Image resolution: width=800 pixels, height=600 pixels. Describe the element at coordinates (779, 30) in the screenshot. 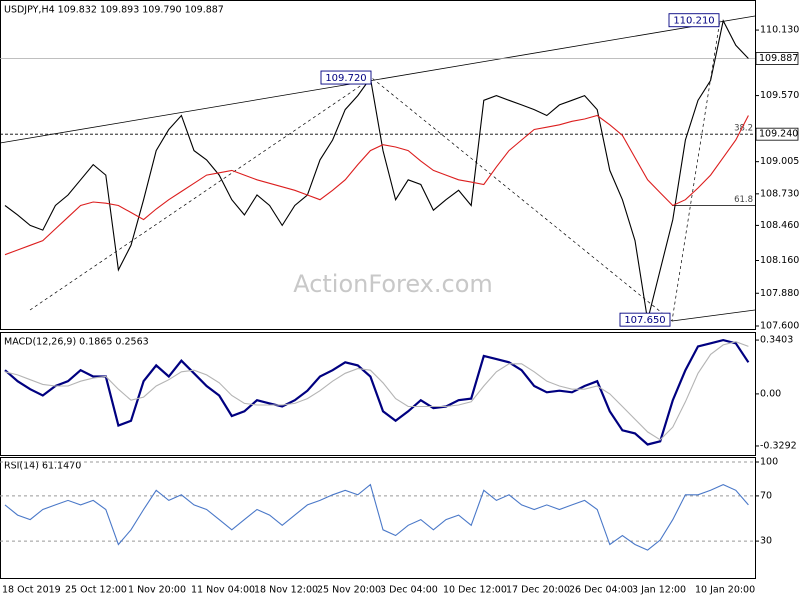

I see `y-tick-label: 110.130` at that location.